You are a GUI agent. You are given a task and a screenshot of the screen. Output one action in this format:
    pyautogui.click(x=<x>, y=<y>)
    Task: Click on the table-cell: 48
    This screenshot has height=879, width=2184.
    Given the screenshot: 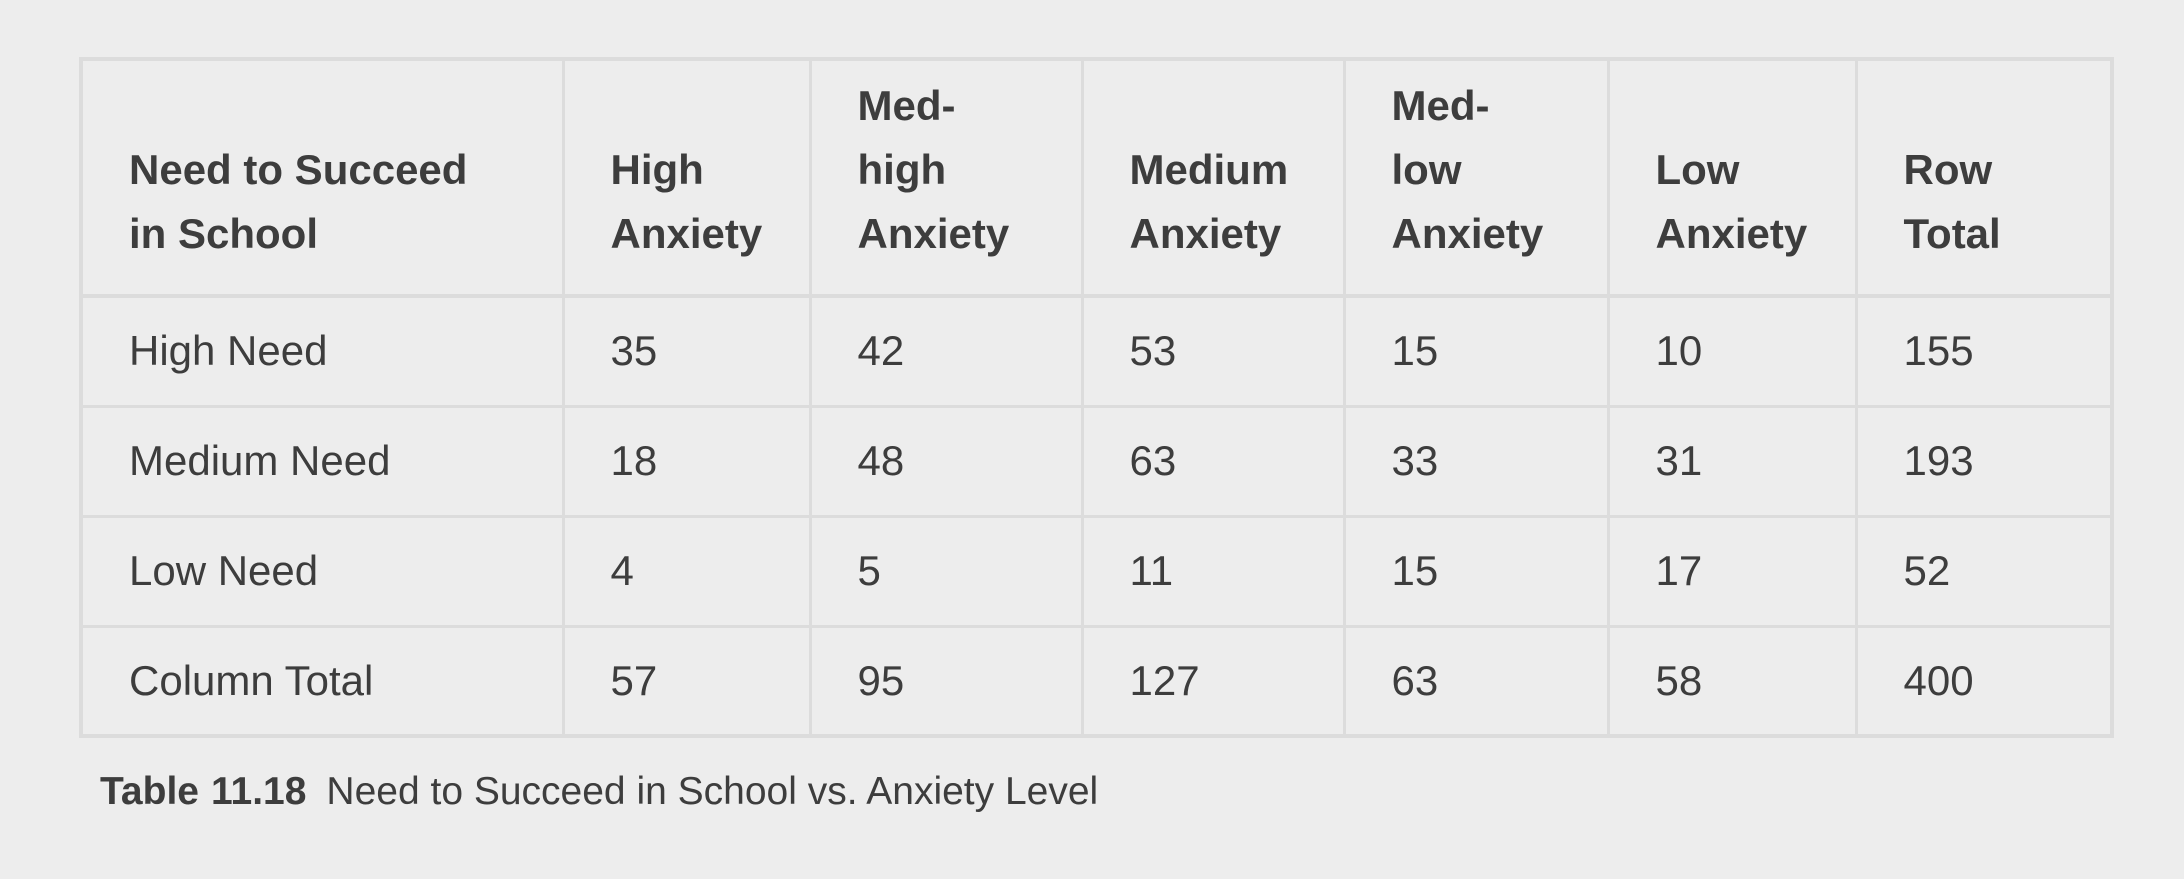 What is the action you would take?
    pyautogui.click(x=946, y=461)
    